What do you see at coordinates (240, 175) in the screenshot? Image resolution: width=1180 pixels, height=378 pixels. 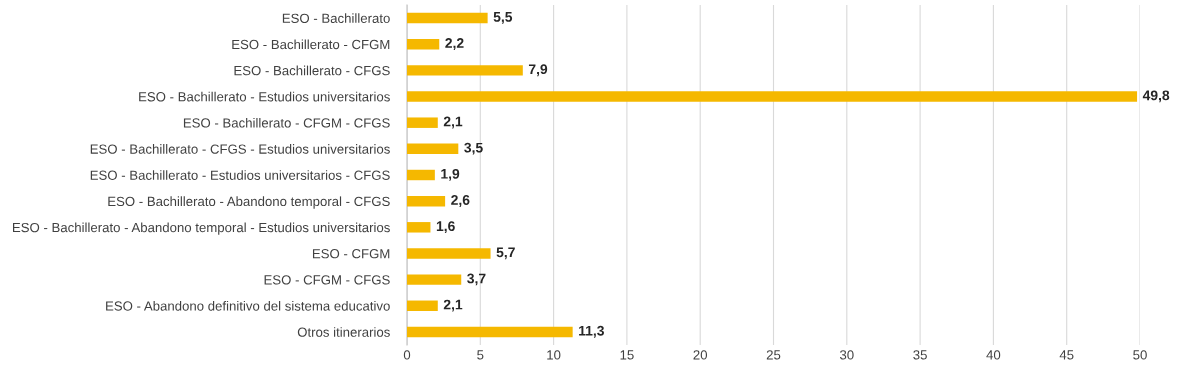 I see `y-tick-label: ESO - Bachillerato - Estudios universitarios - CFGS` at bounding box center [240, 175].